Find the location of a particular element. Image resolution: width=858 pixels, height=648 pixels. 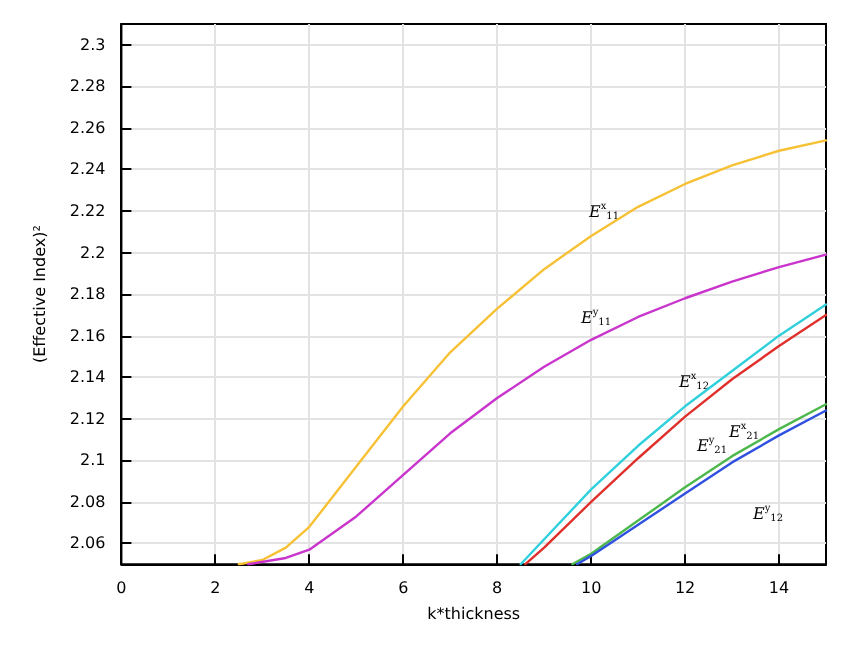

y-tick-label: 2.18 is located at coordinates (87, 294).